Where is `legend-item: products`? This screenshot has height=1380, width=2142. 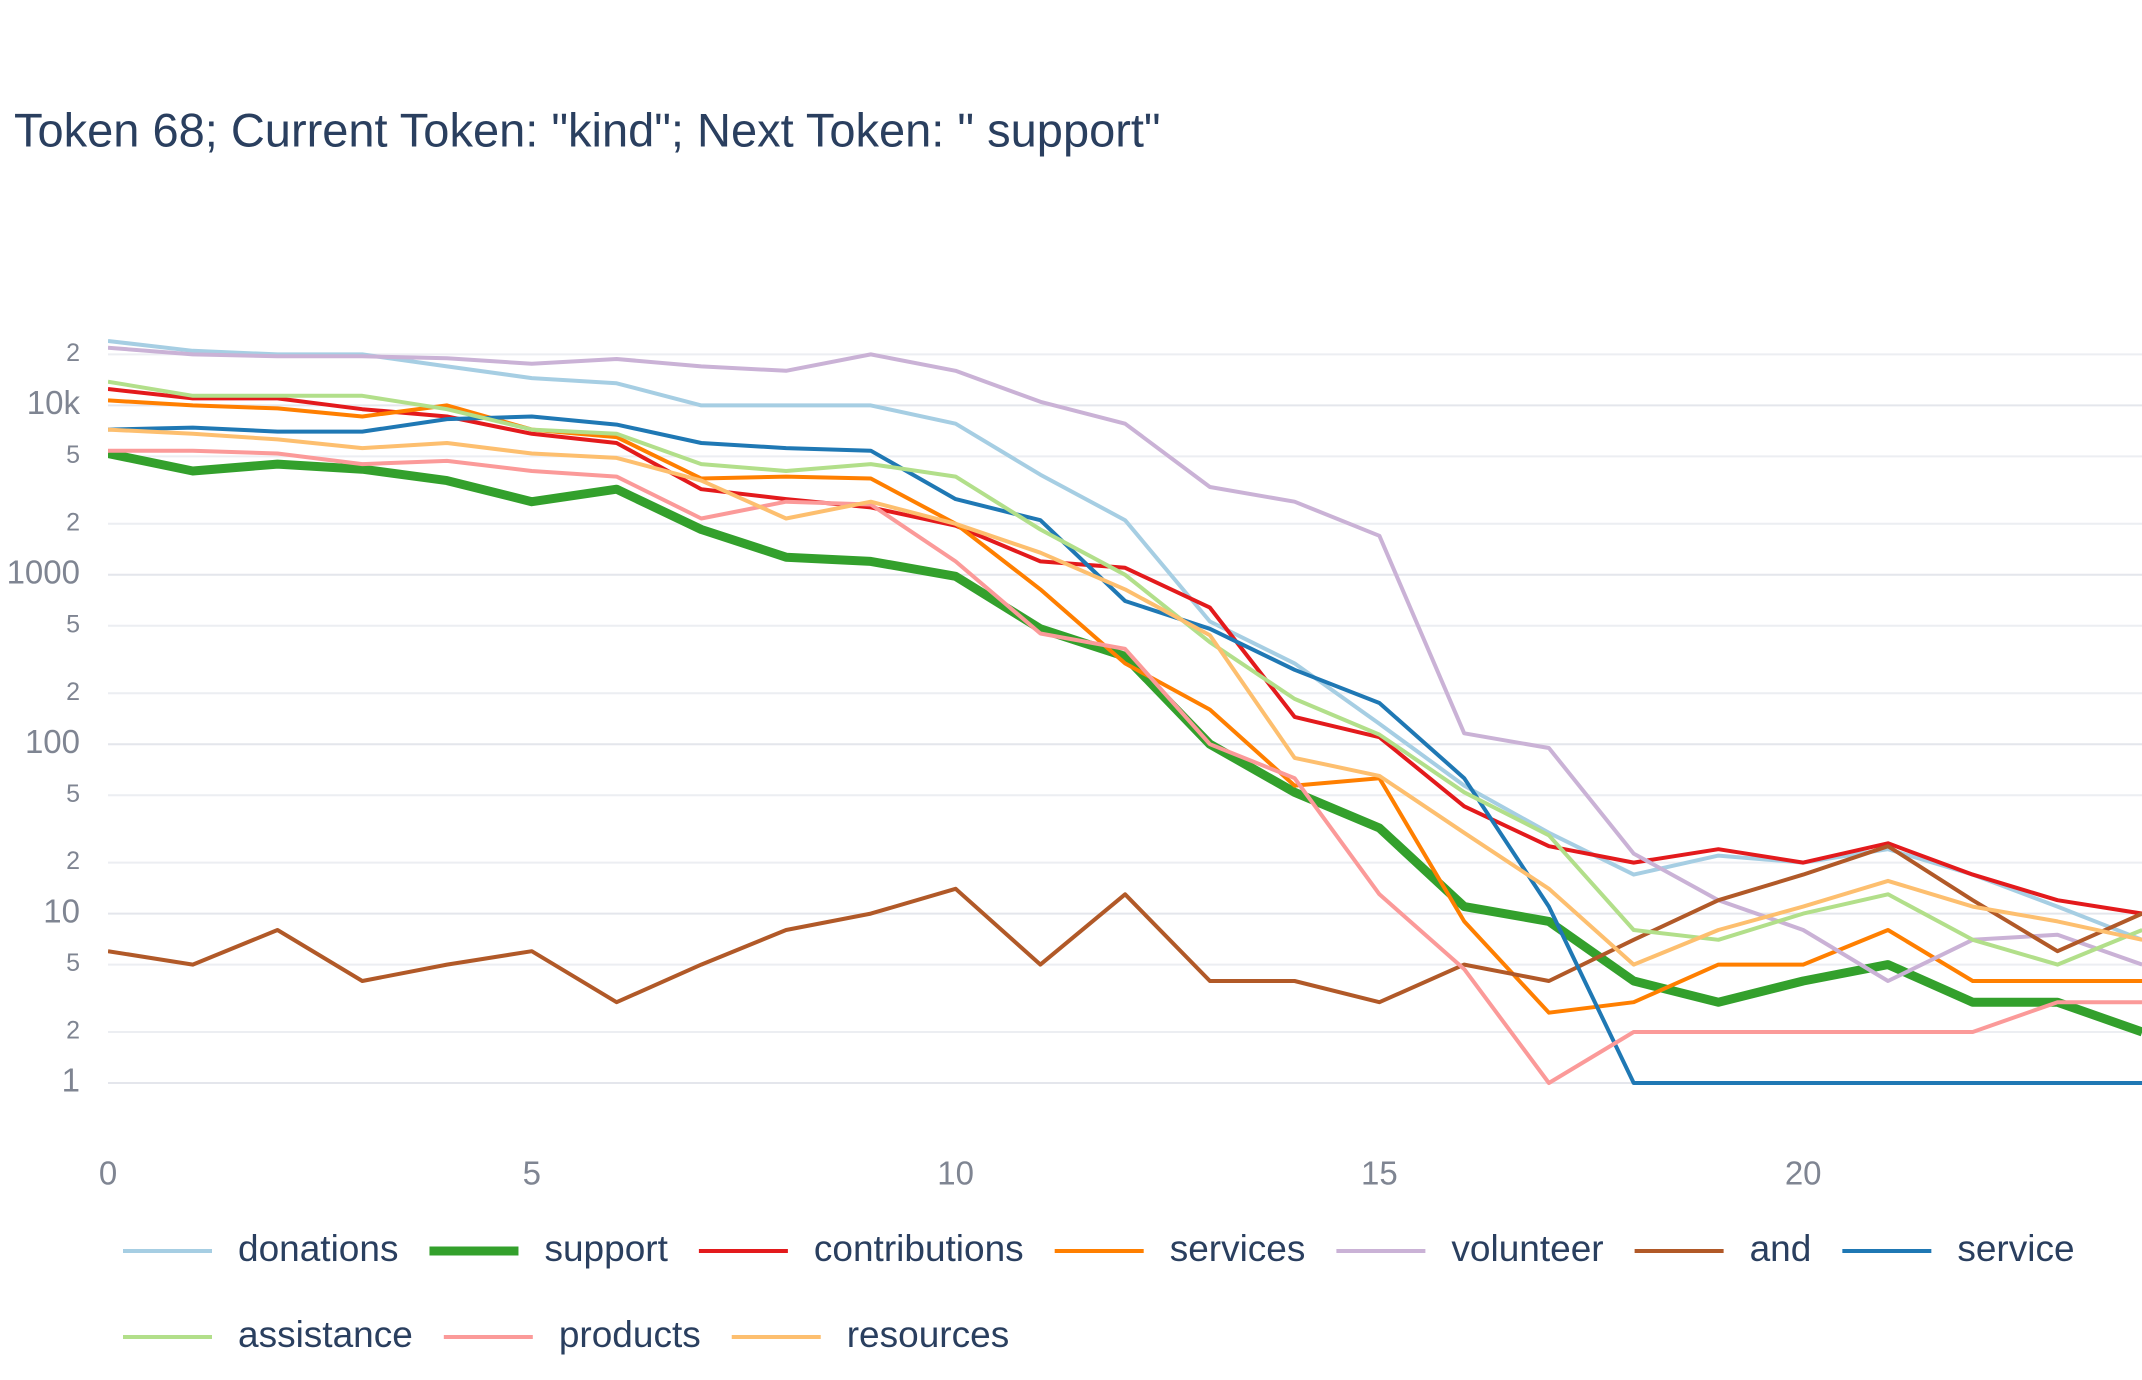
legend-item: products is located at coordinates (572, 1334).